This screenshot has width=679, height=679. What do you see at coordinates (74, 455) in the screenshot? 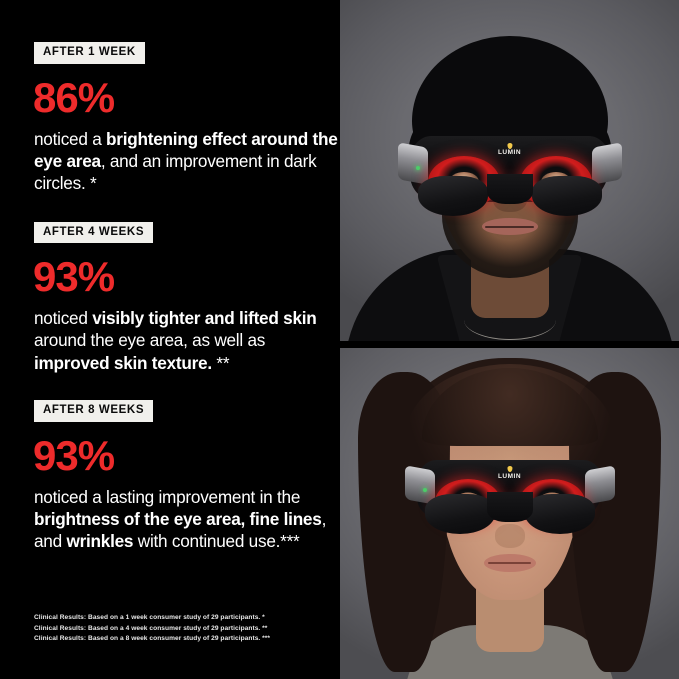
I see `percent-8-weeks: 93%` at bounding box center [74, 455].